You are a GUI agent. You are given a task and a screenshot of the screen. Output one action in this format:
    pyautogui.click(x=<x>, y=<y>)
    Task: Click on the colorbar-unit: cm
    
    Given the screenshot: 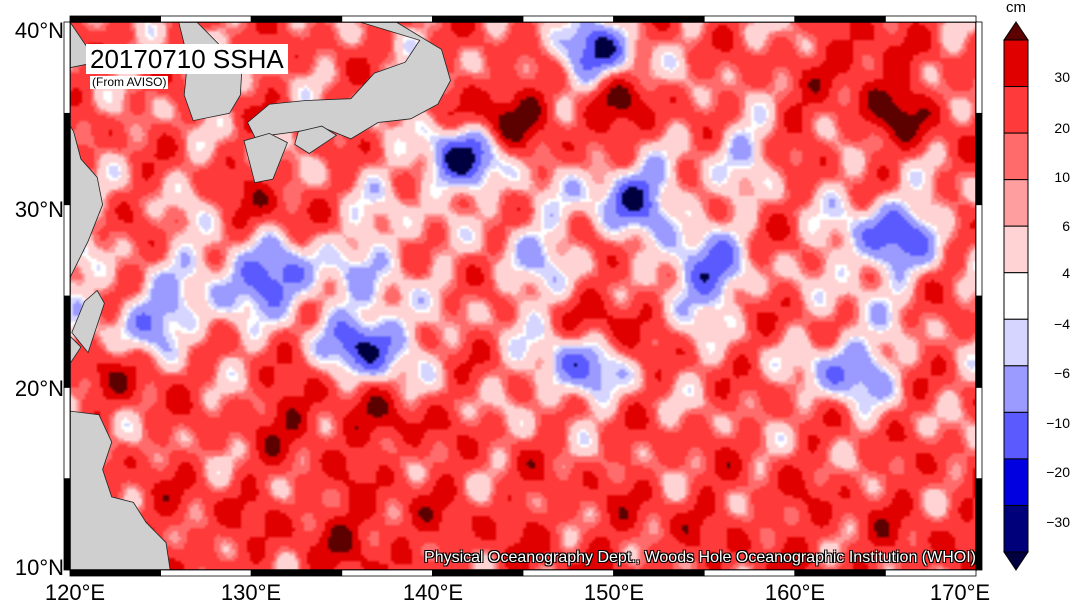 What is the action you would take?
    pyautogui.click(x=1016, y=8)
    